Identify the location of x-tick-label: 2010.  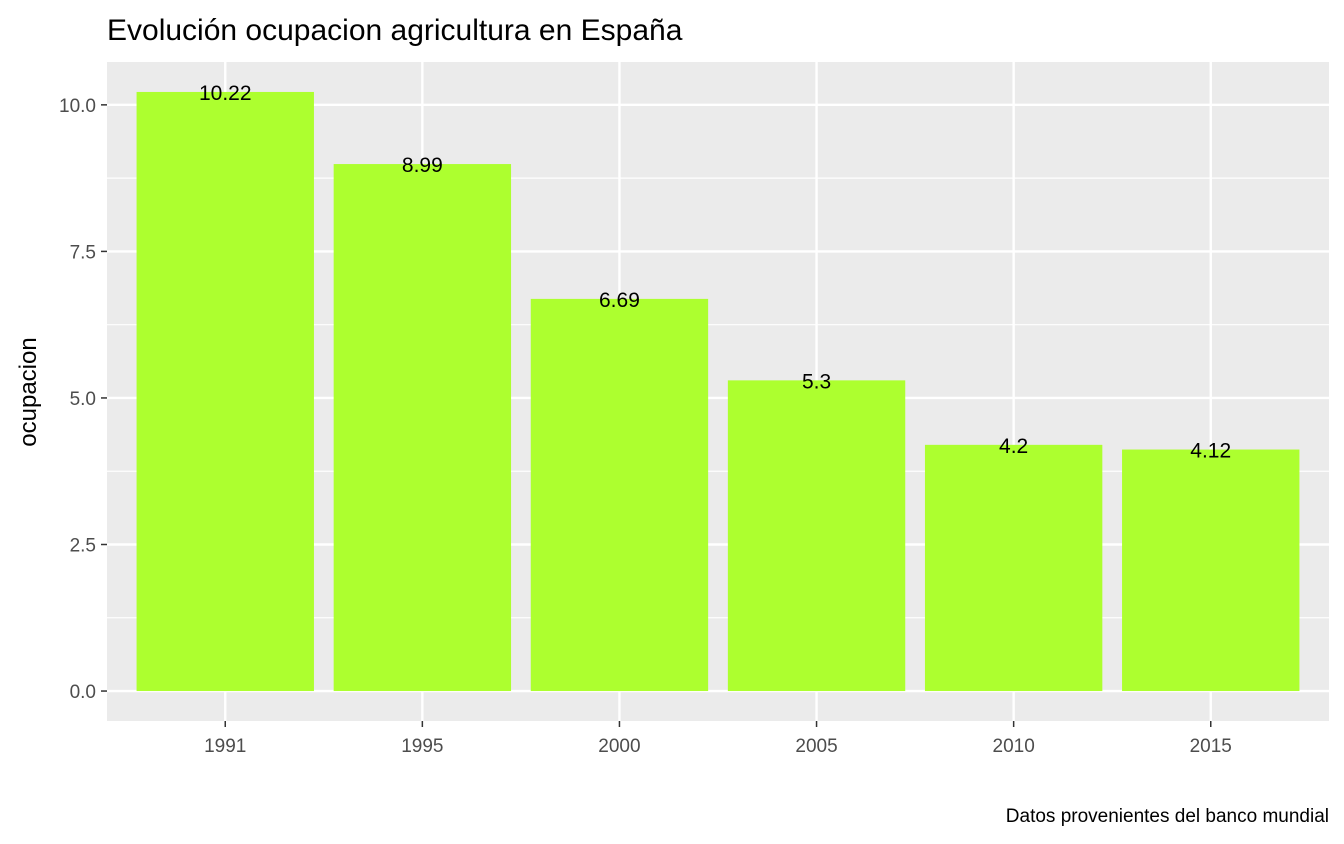
(1014, 746).